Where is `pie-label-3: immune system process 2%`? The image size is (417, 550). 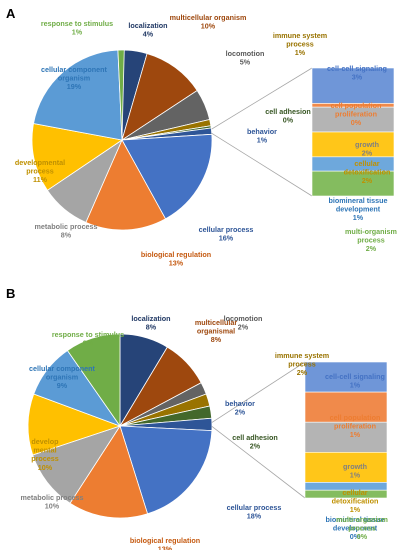 pie-label-3: immune system process 2% is located at coordinates (302, 364).